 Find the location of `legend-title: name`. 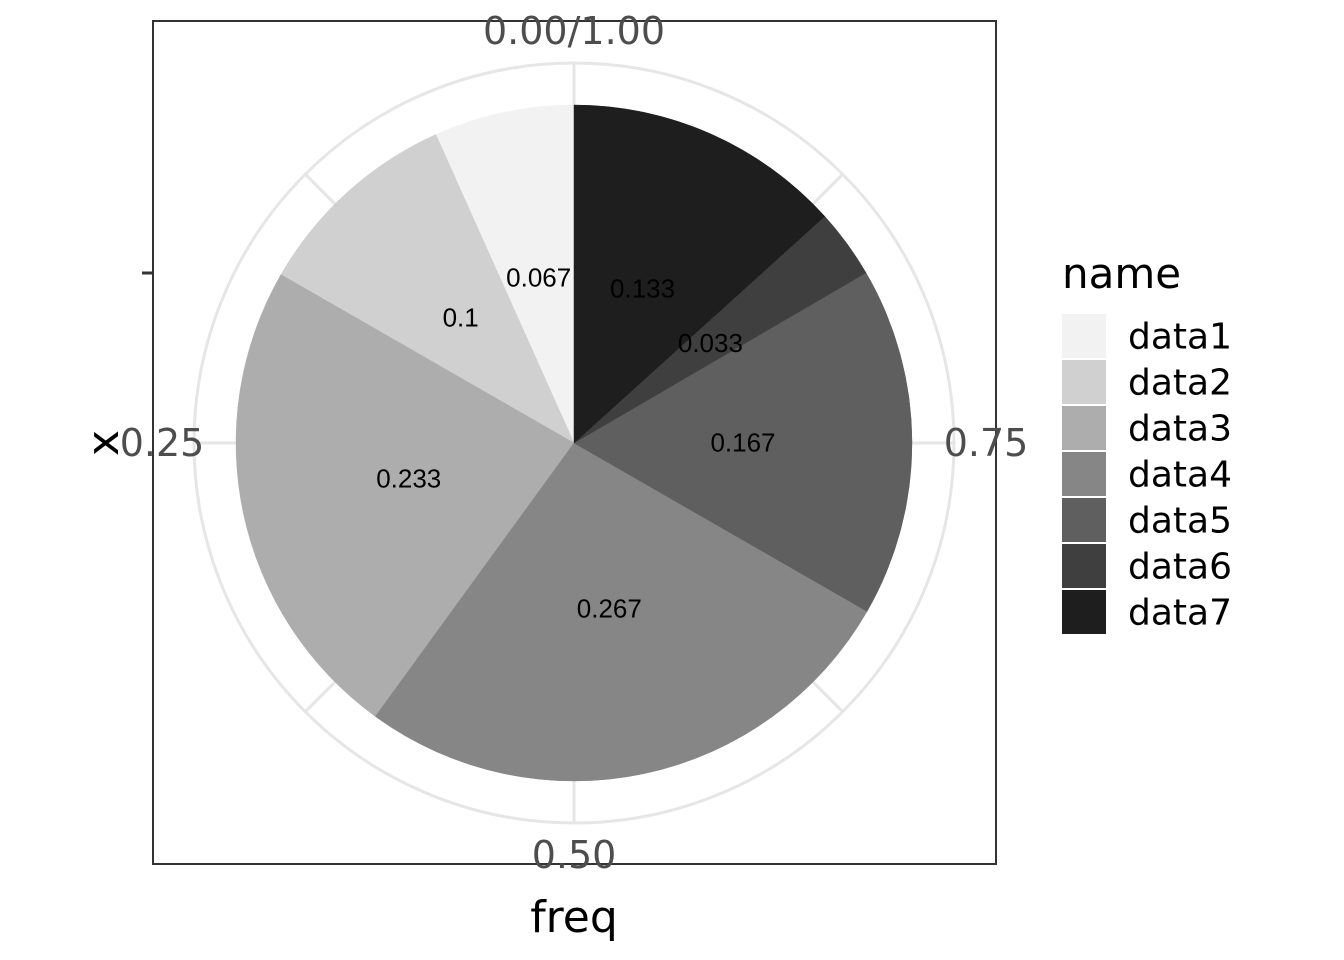

legend-title: name is located at coordinates (1121, 273).